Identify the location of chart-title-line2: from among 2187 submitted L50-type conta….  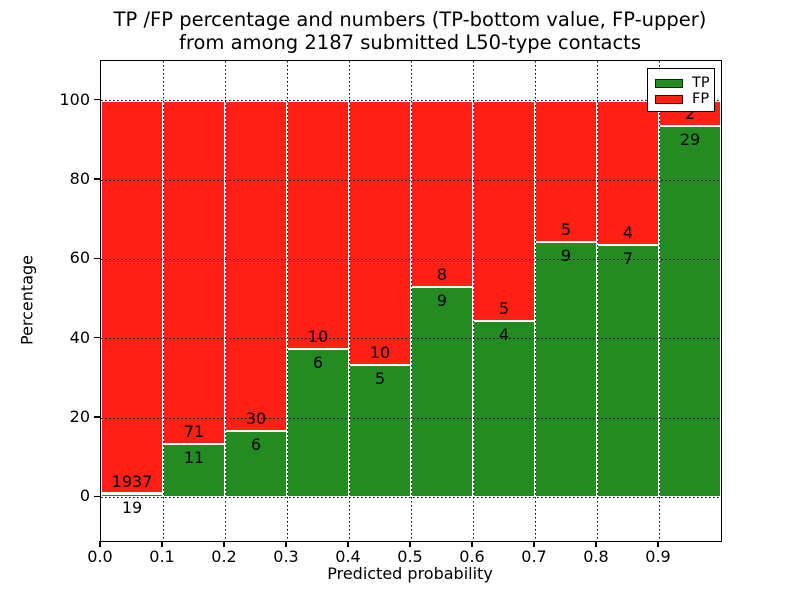
(410, 42).